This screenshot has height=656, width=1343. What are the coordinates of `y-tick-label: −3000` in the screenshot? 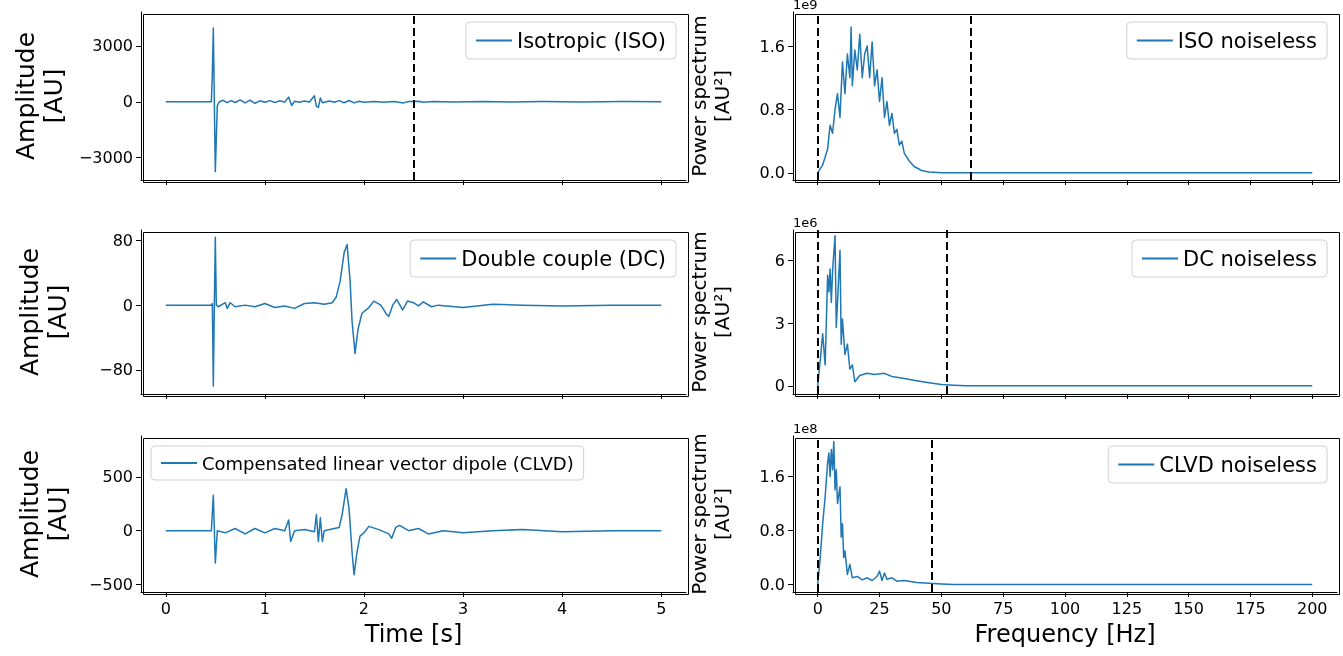 It's located at (105, 158).